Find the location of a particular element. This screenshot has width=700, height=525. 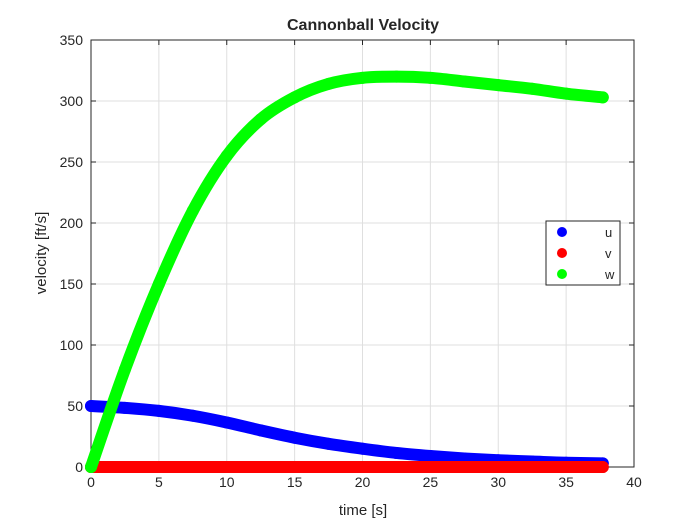

series-u-trace is located at coordinates (347, 435).